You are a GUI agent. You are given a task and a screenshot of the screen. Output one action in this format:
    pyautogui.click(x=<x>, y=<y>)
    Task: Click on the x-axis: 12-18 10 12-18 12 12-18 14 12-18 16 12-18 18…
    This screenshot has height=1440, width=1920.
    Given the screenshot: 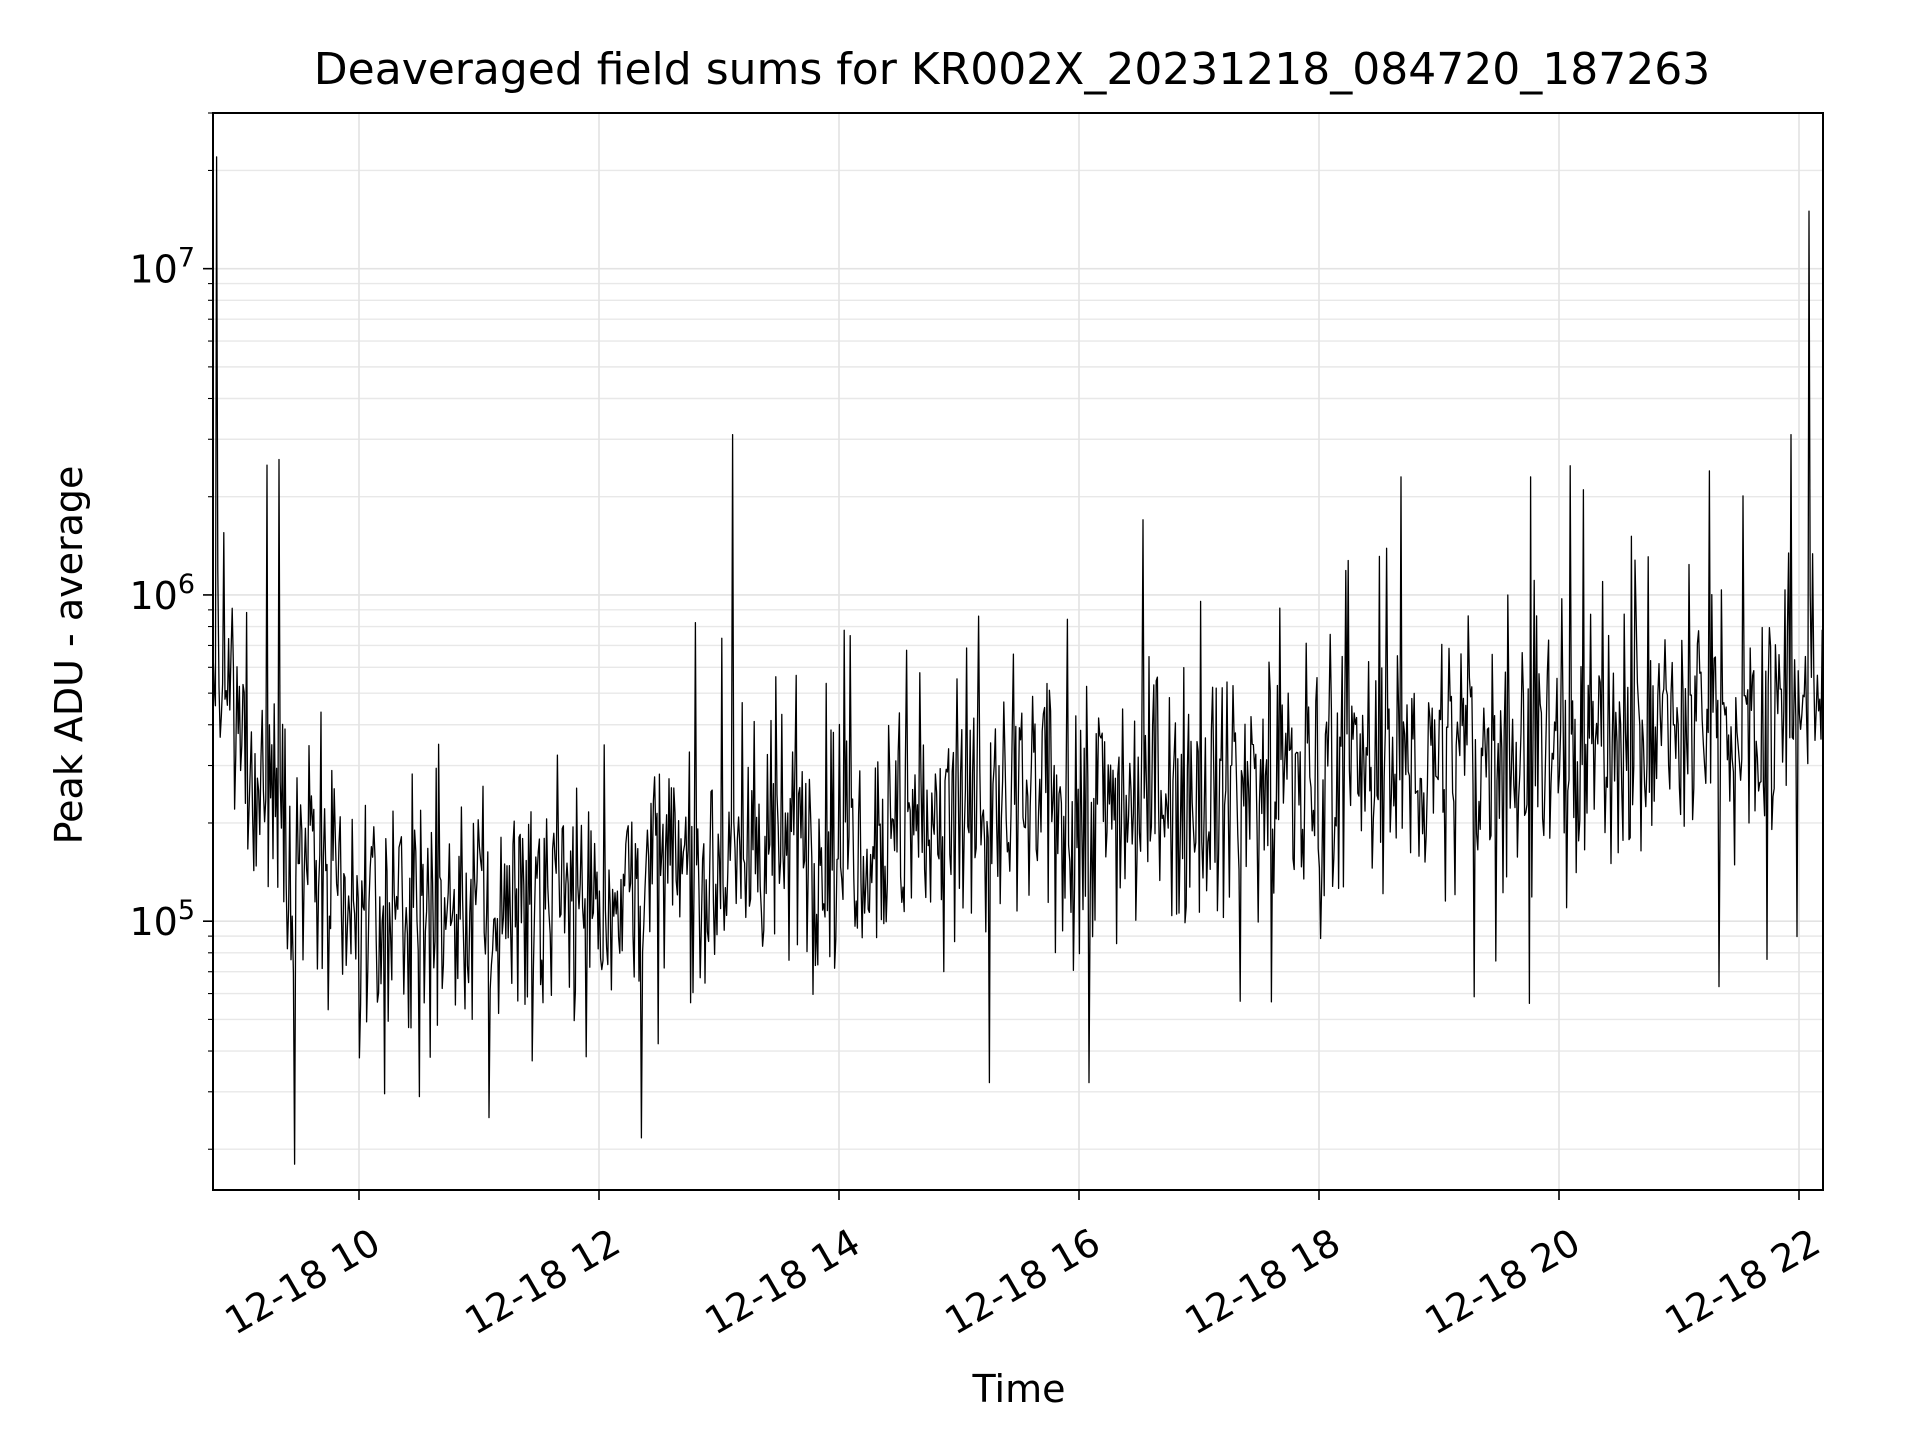 What is the action you would take?
    pyautogui.click(x=1023, y=1266)
    